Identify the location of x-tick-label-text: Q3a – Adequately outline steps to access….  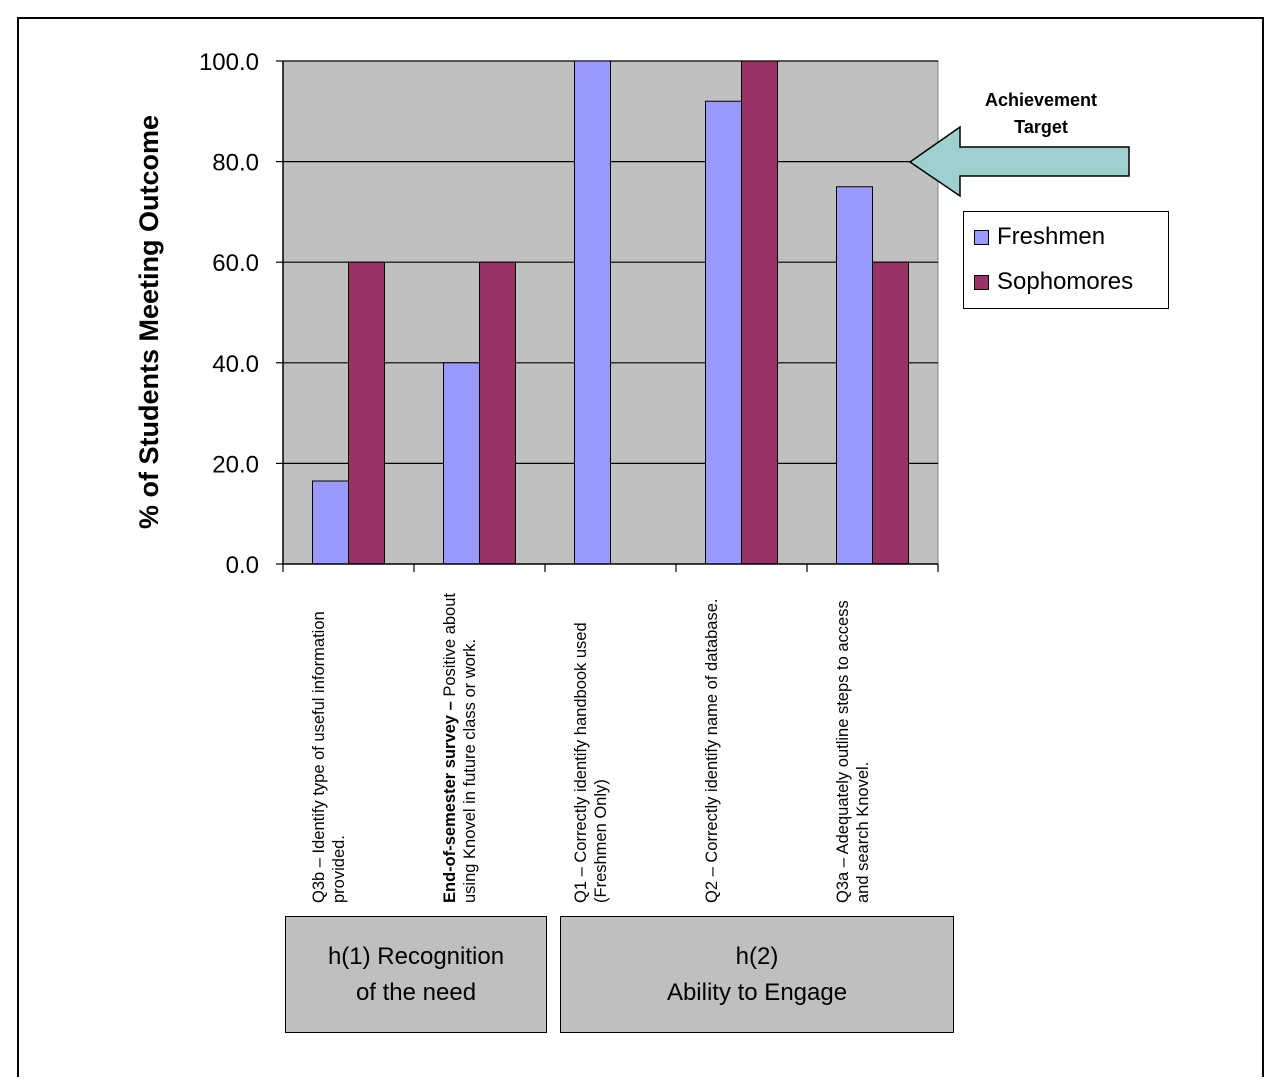
(852, 751).